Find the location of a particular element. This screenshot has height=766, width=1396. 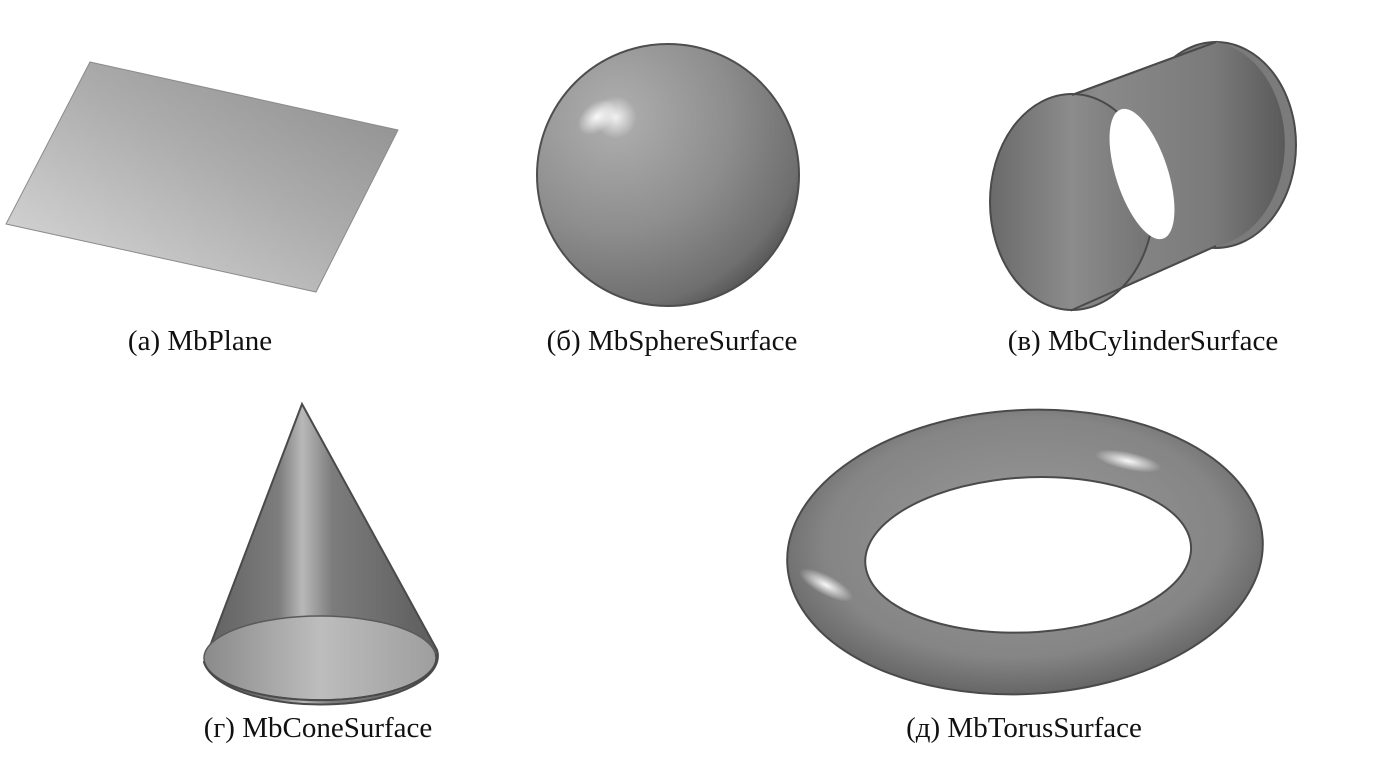

sphere-shape is located at coordinates (668, 175).